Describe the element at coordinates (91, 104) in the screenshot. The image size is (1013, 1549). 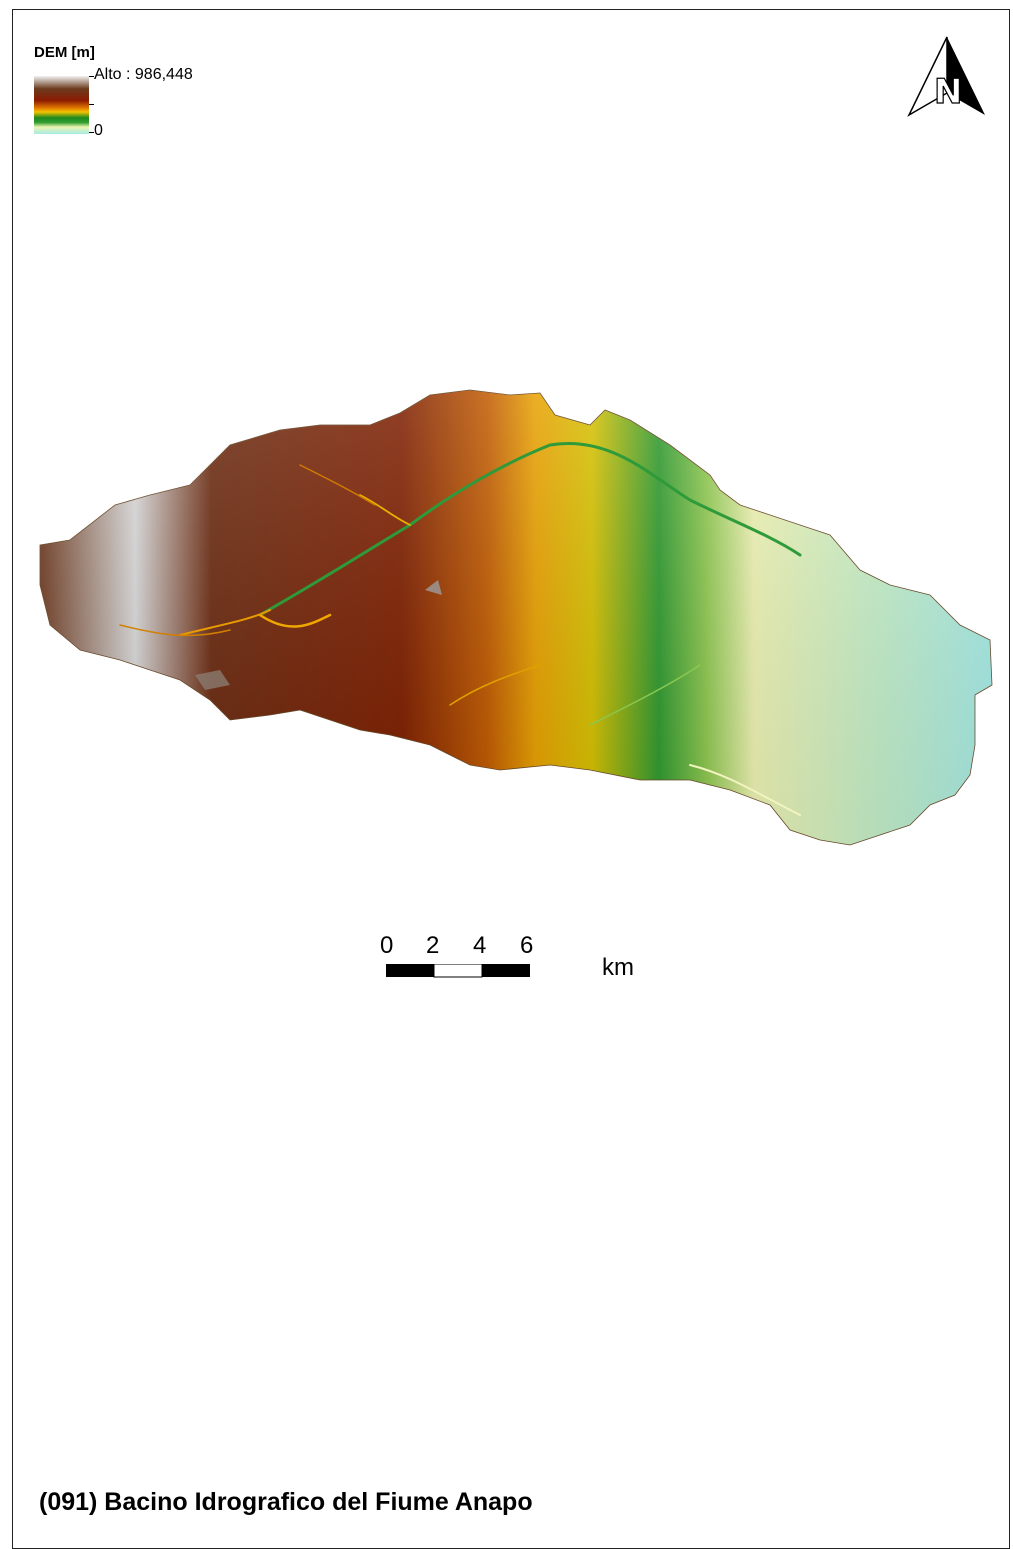
I see `legend-tick-mid` at that location.